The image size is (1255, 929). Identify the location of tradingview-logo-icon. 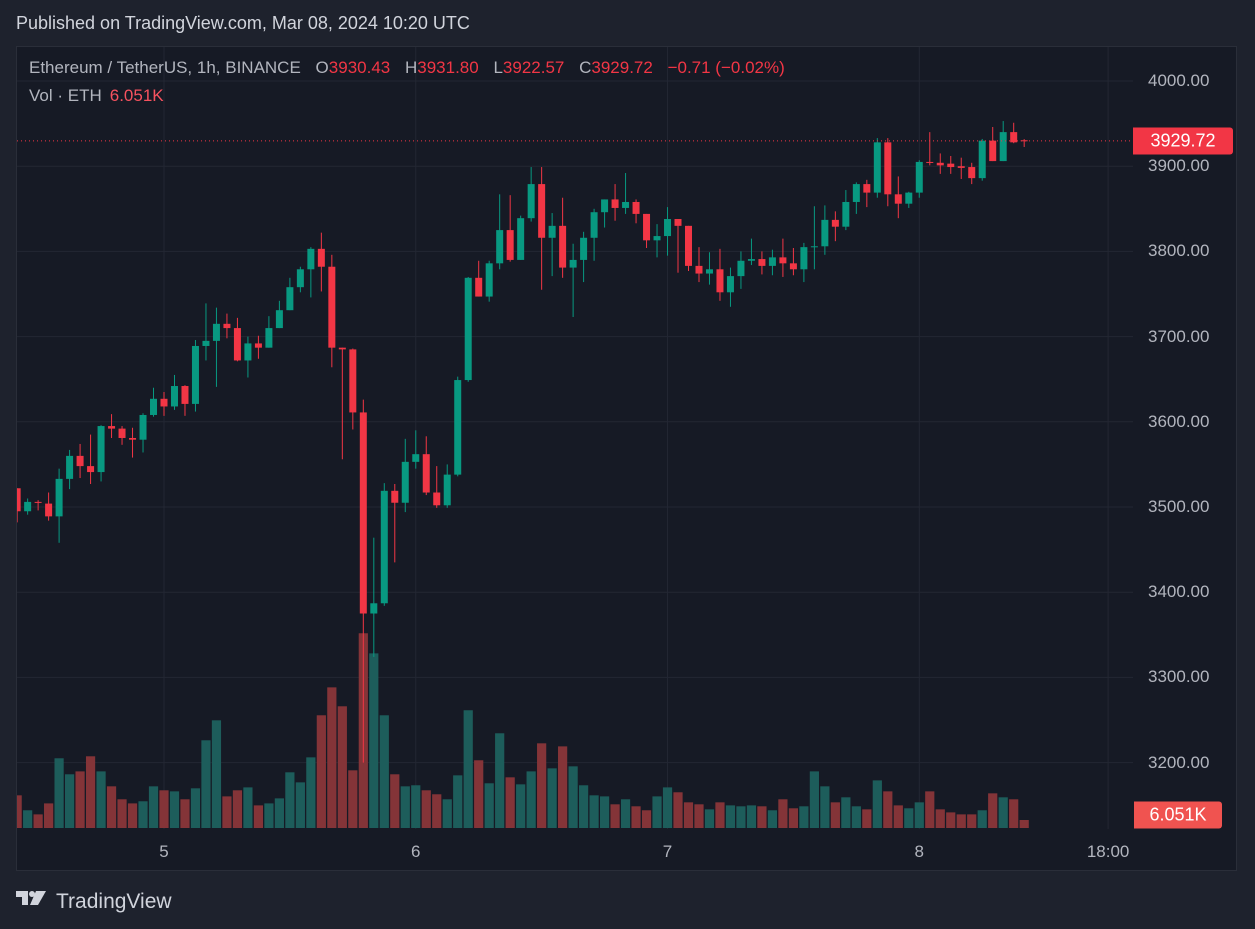
(32, 902).